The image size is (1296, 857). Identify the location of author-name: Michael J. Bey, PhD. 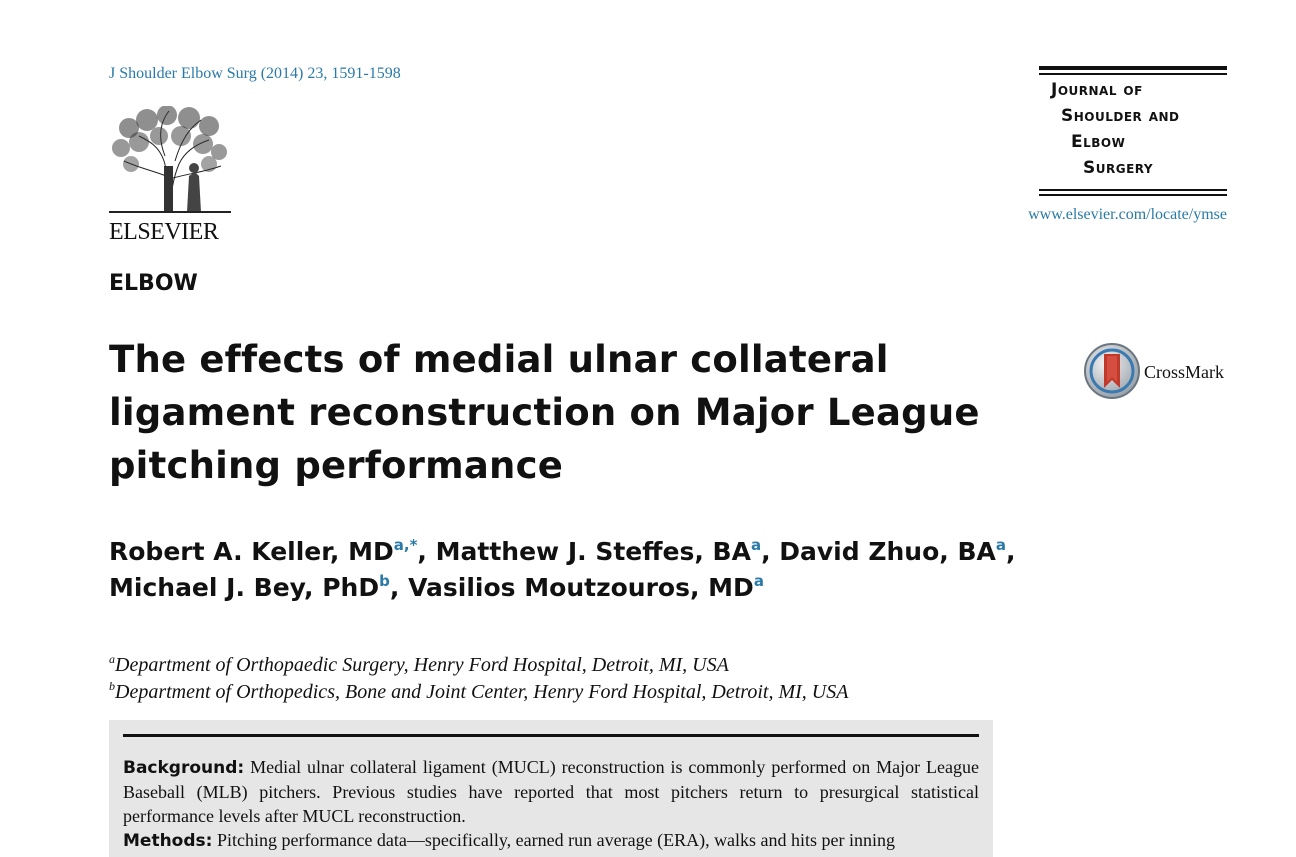
(244, 587).